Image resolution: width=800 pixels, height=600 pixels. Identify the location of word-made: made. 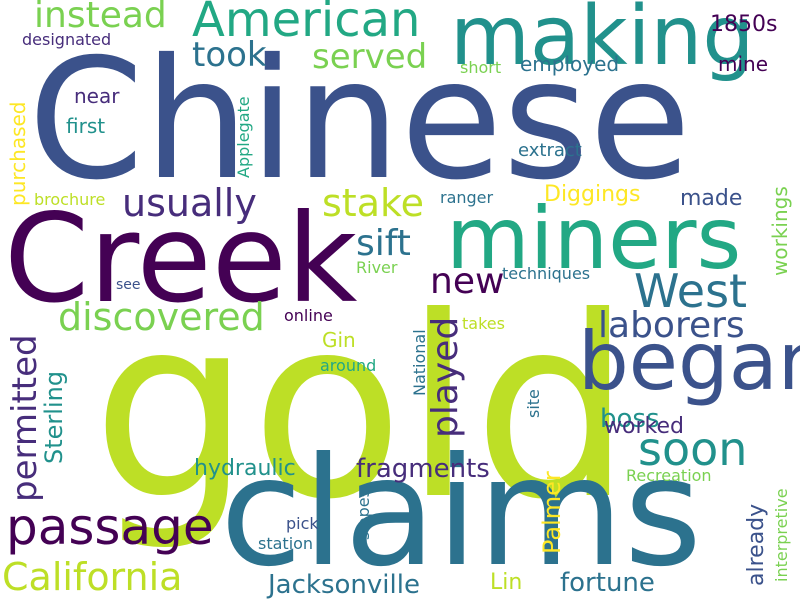
(711, 198).